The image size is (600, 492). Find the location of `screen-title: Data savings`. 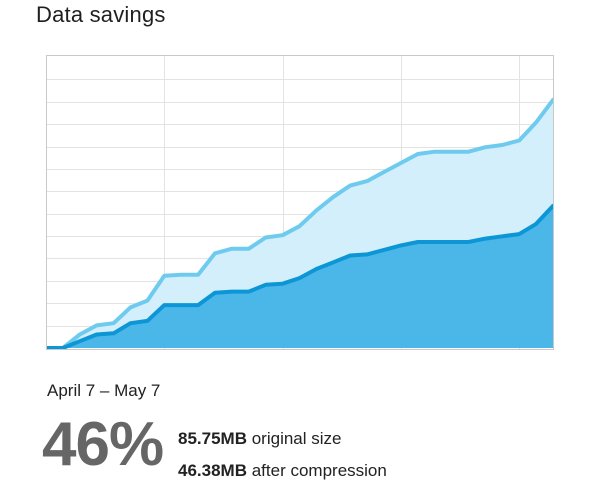

screen-title: Data savings is located at coordinates (101, 14).